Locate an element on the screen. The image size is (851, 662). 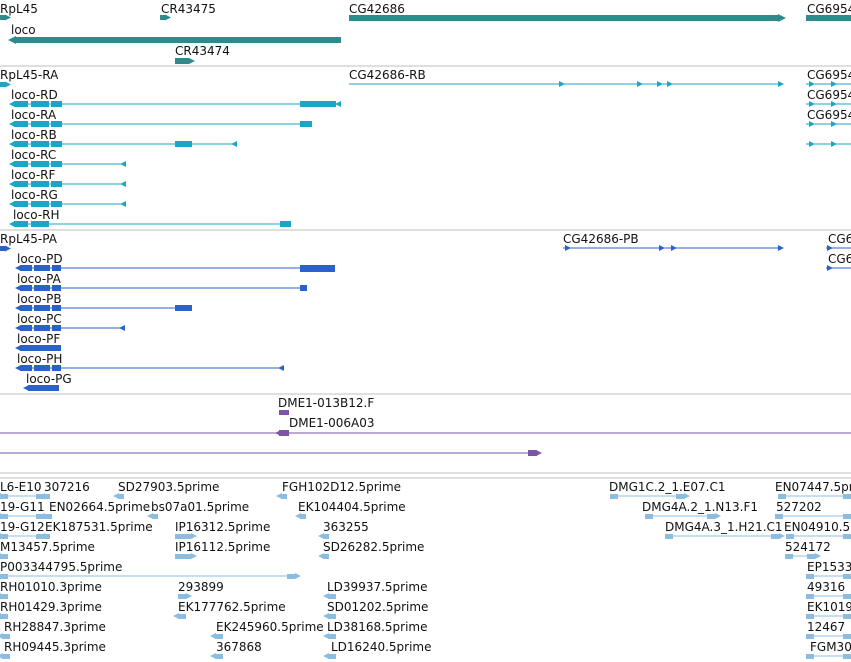
transcript-label-t-loco-rb: loco-RB is located at coordinates (34, 135).